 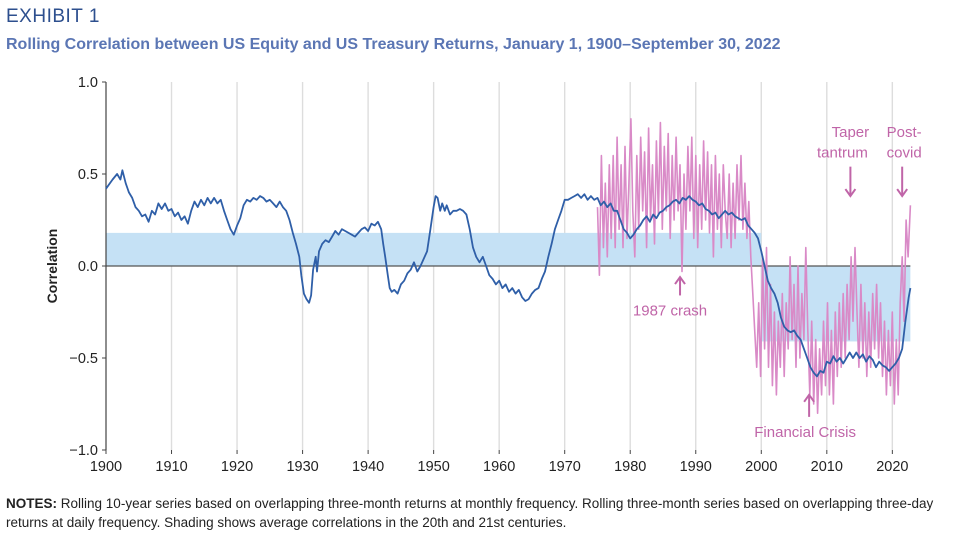 What do you see at coordinates (83, 451) in the screenshot?
I see `y-tick-label-4: −1.0` at bounding box center [83, 451].